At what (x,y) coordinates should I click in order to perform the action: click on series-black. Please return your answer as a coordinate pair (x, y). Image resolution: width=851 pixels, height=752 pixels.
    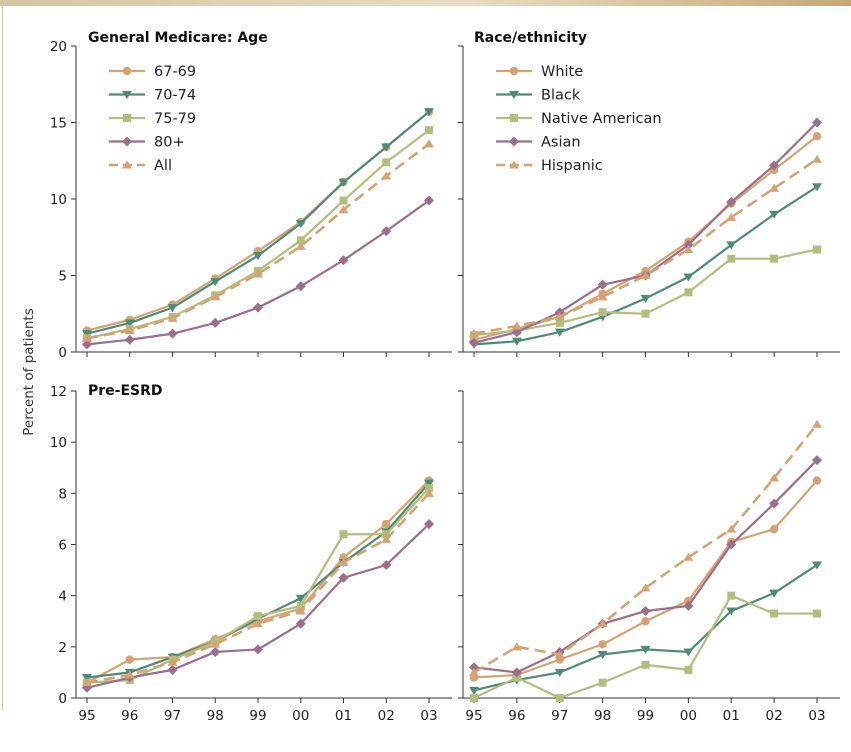
    Looking at the image, I should click on (645, 266).